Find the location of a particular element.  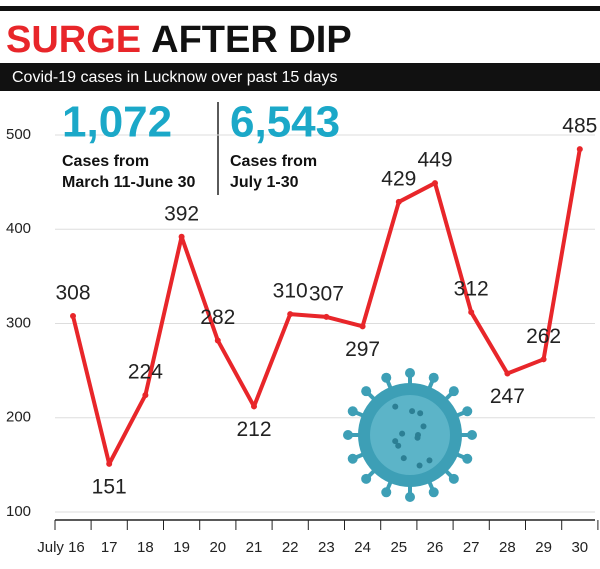

virus-illustration is located at coordinates (410, 435).